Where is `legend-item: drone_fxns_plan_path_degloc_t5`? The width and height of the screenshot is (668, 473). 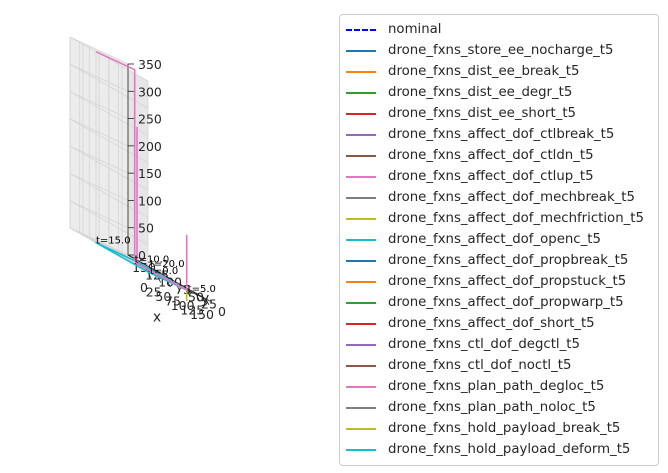
legend-item: drone_fxns_plan_path_degloc_t5 is located at coordinates (502, 386).